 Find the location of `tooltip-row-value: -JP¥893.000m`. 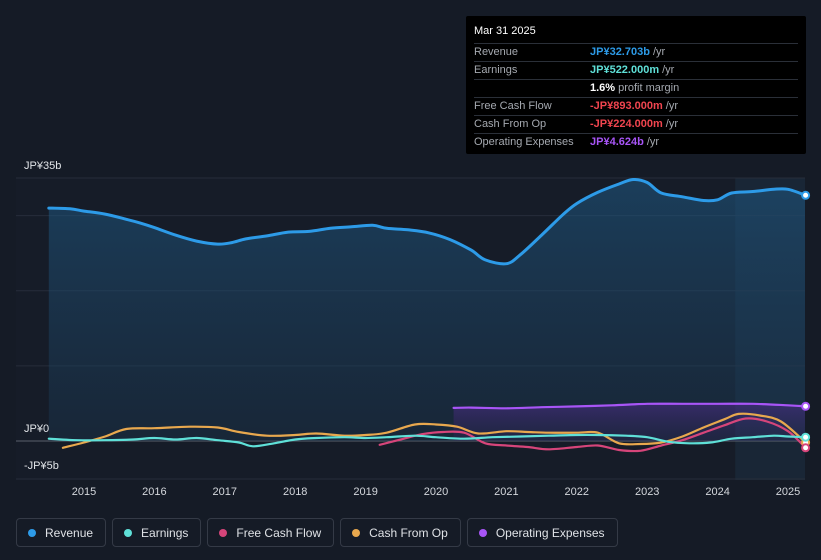

tooltip-row-value: -JP¥893.000m is located at coordinates (626, 106).